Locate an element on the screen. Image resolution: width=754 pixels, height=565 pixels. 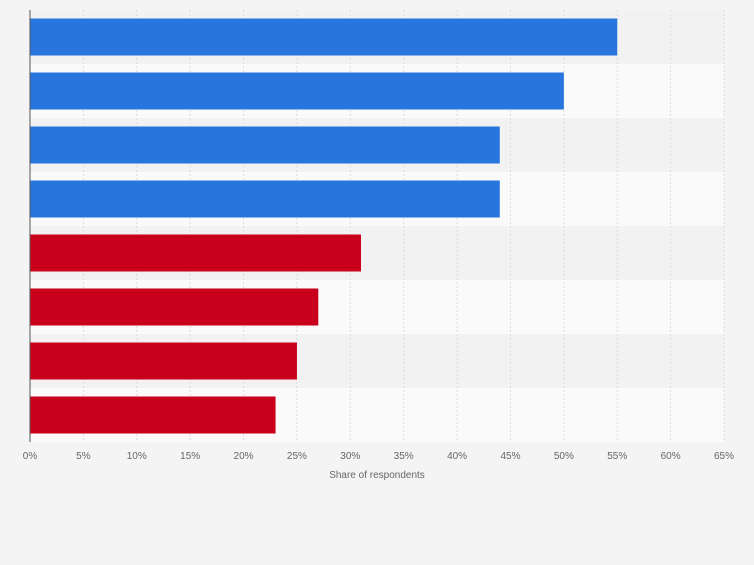
x-tick-label: 5% is located at coordinates (83, 456).